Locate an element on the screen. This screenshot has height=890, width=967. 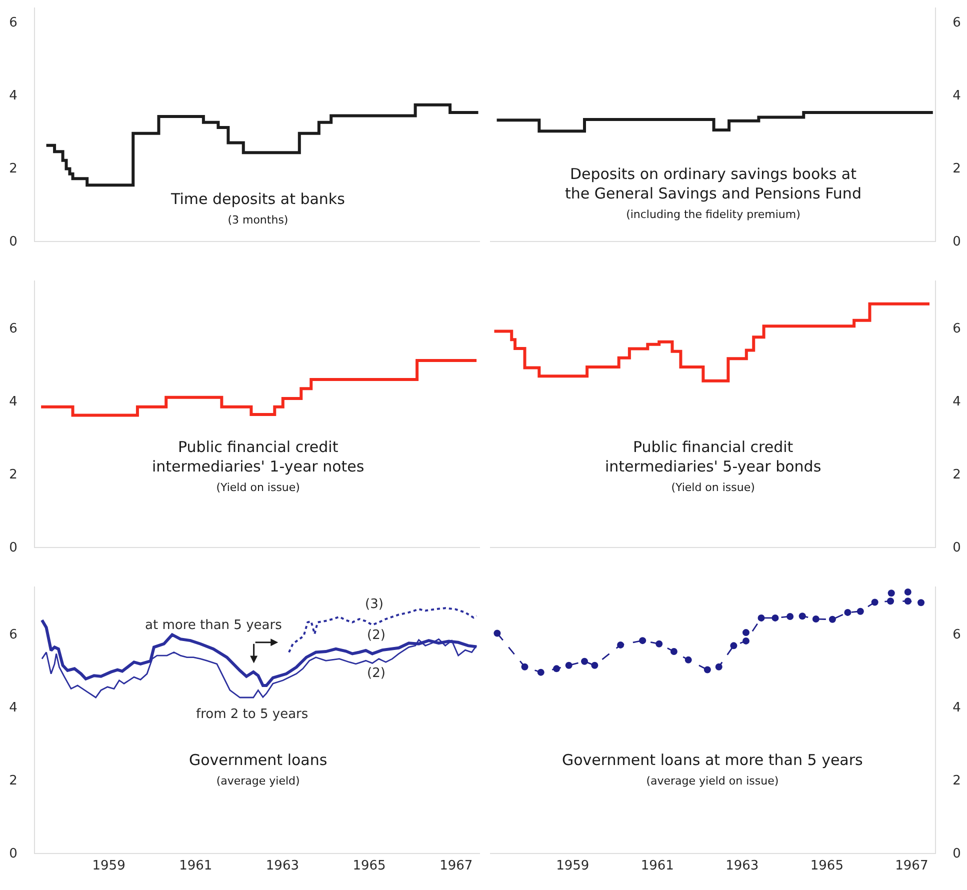
series-label: from 2 to 5 years is located at coordinates (252, 714).